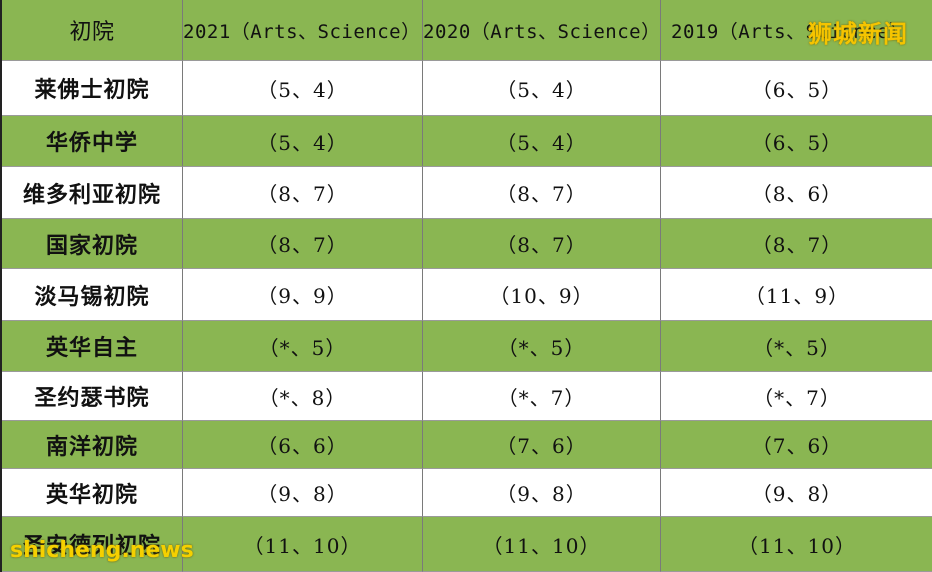  What do you see at coordinates (92, 88) in the screenshot?
I see `jc-name-cell: 莱佛士初院` at bounding box center [92, 88].